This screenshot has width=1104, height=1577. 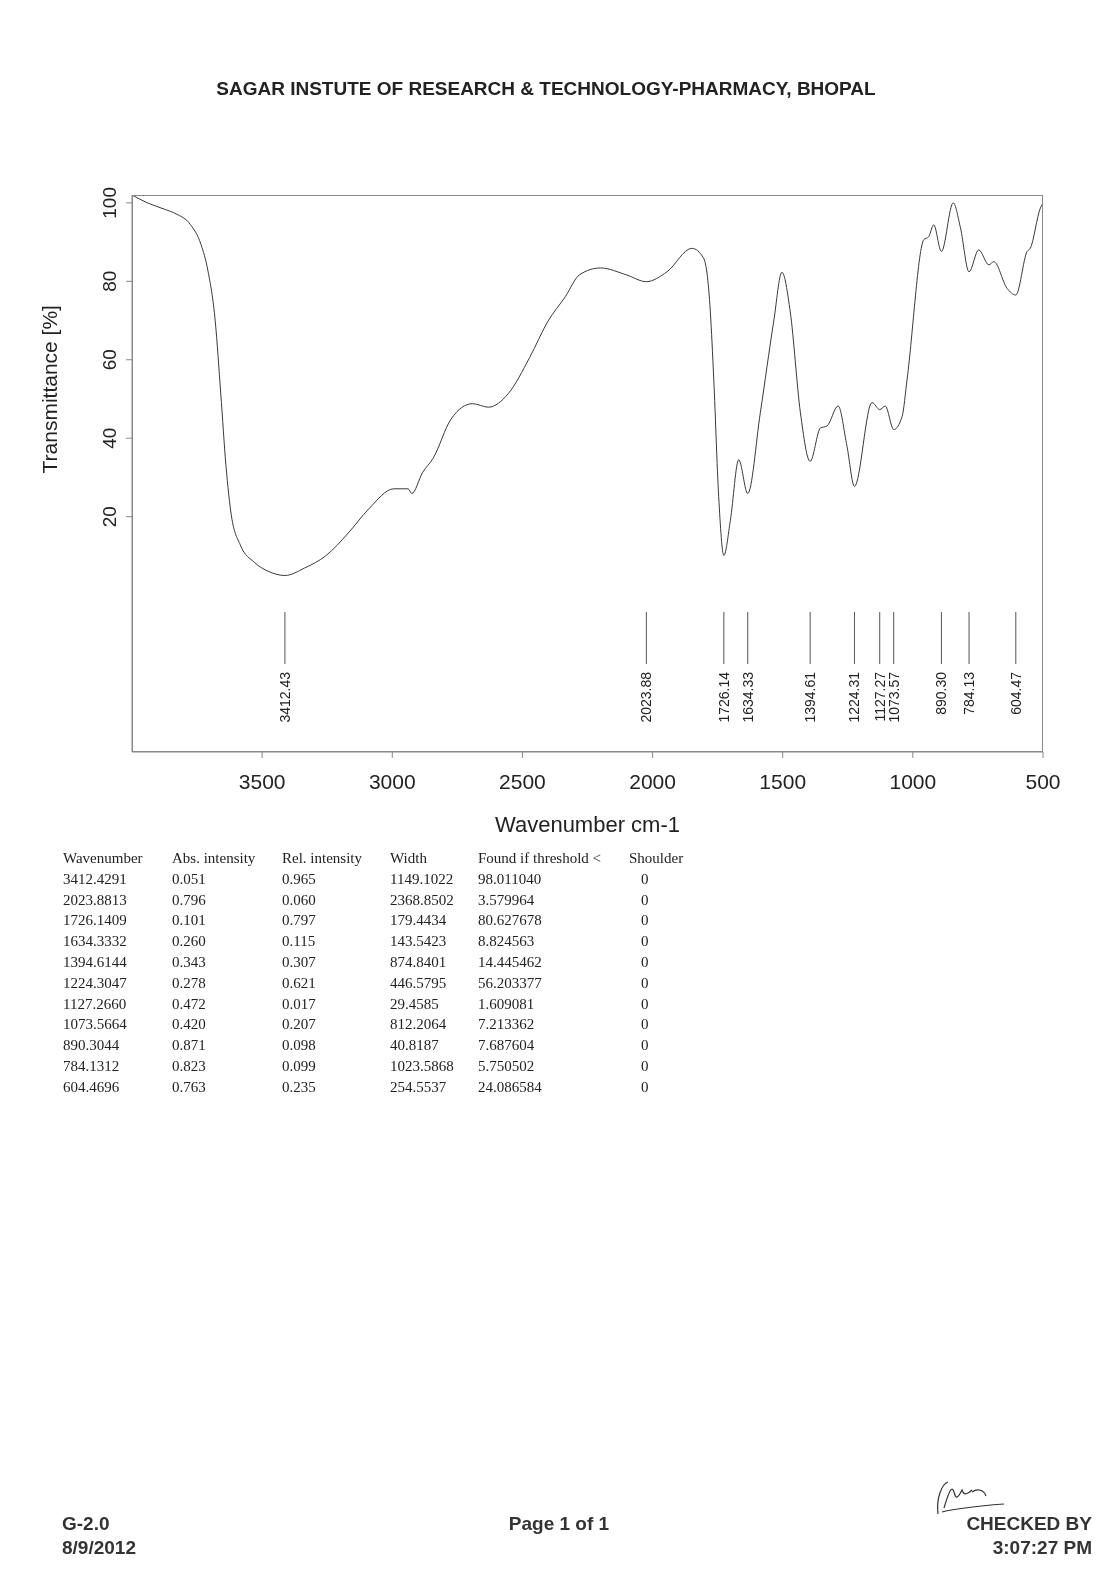 What do you see at coordinates (913, 781) in the screenshot?
I see `x-tick-label: 1000` at bounding box center [913, 781].